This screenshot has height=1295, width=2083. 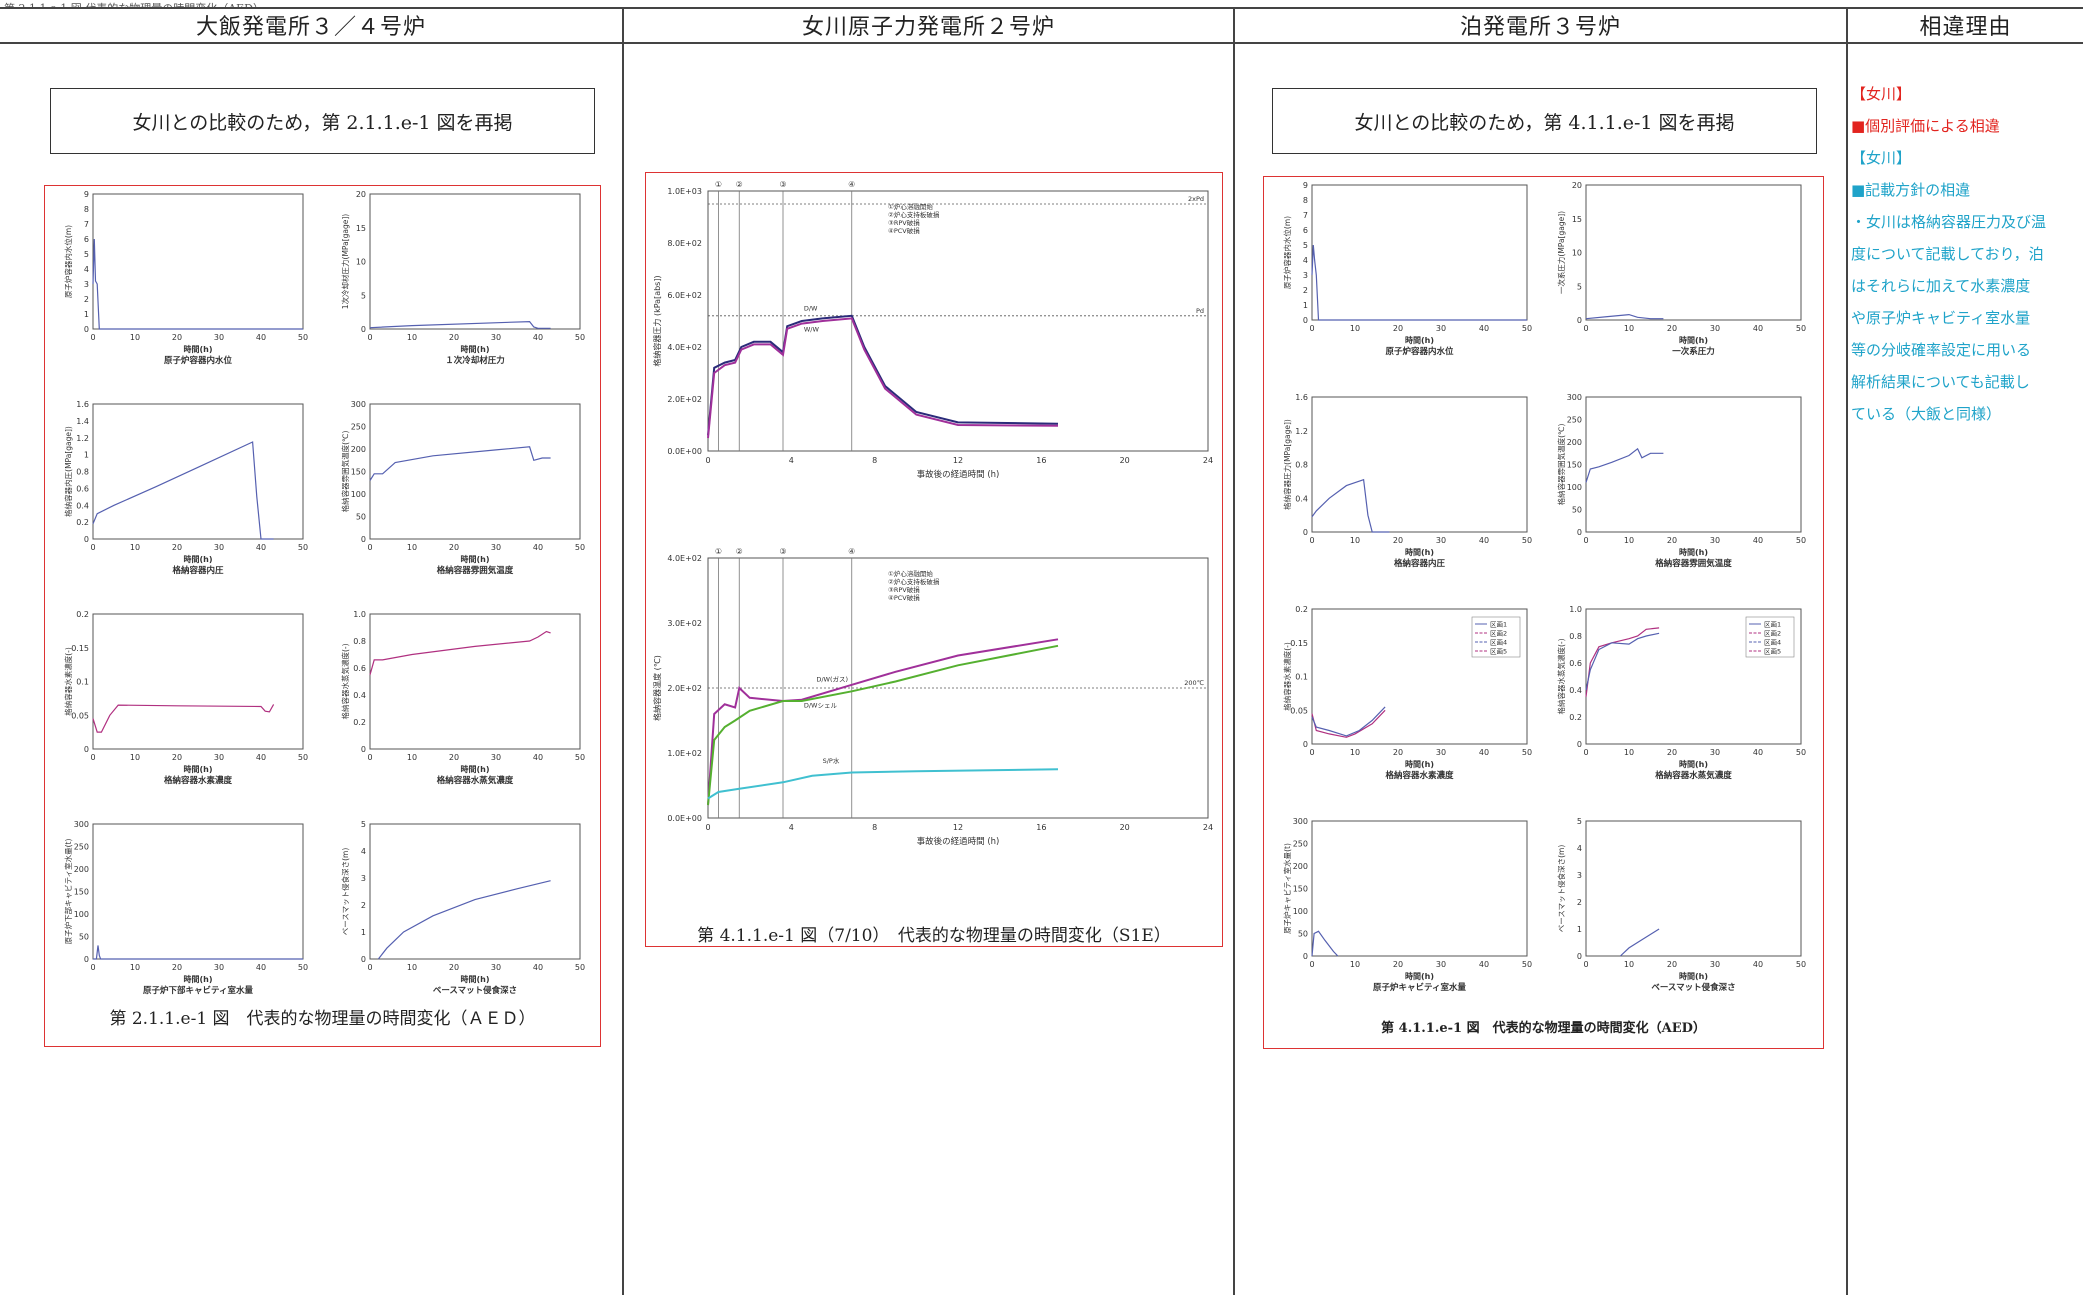 What do you see at coordinates (358, 494) in the screenshot?
I see `ohi-ytick: 100` at bounding box center [358, 494].